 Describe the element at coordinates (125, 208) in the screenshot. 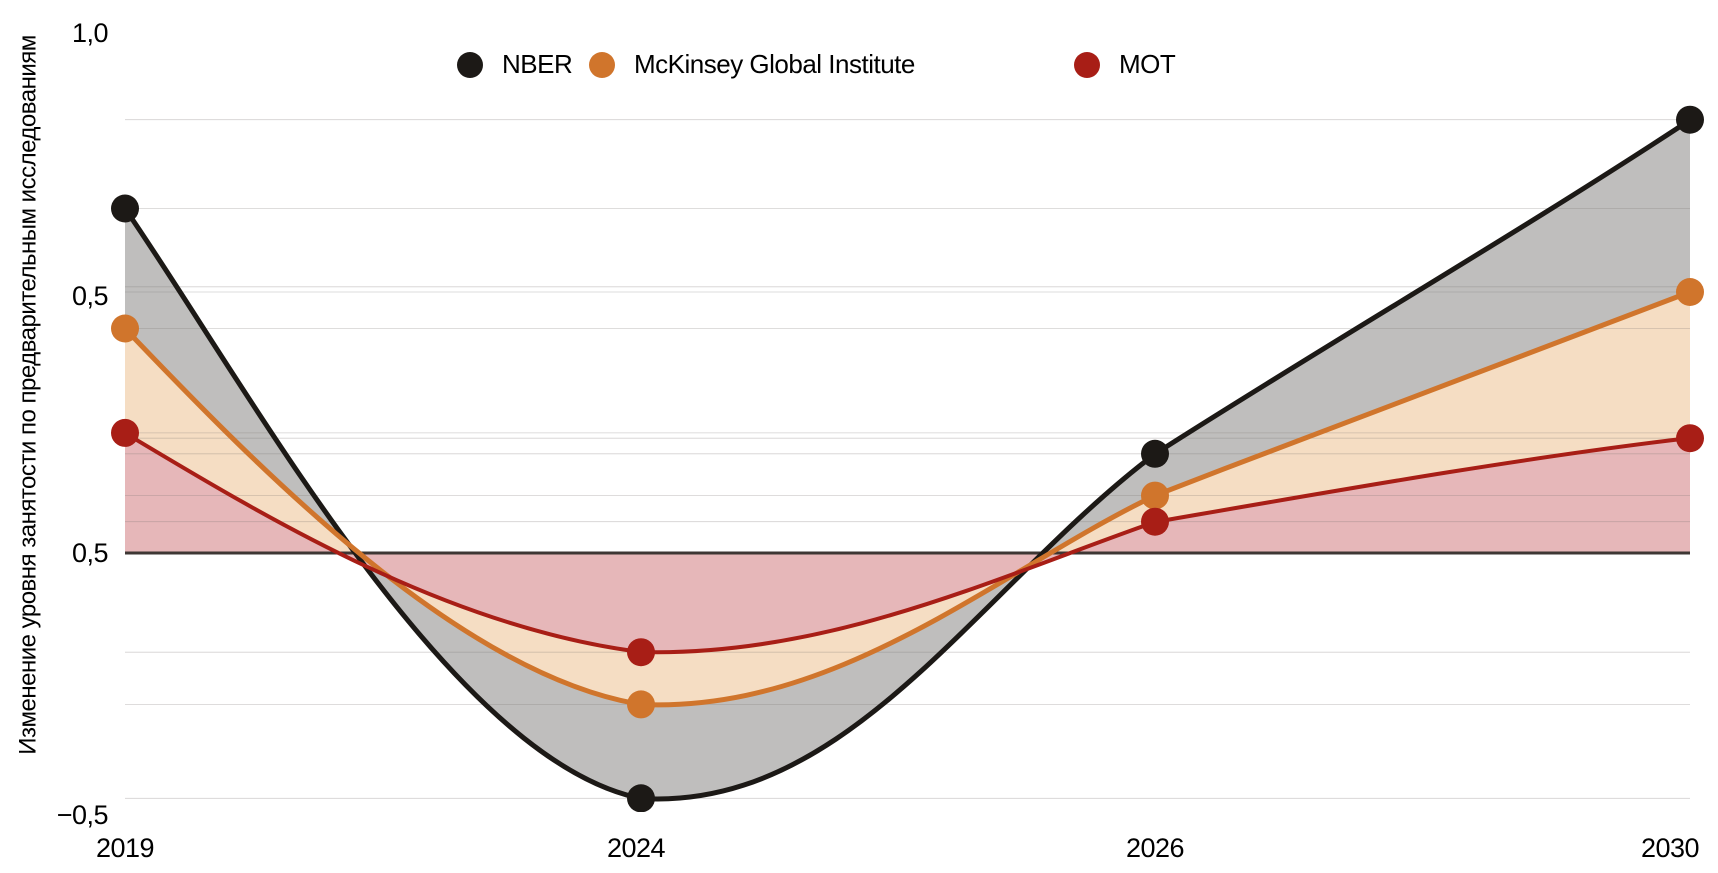

I see `data-point-nber-2019` at that location.